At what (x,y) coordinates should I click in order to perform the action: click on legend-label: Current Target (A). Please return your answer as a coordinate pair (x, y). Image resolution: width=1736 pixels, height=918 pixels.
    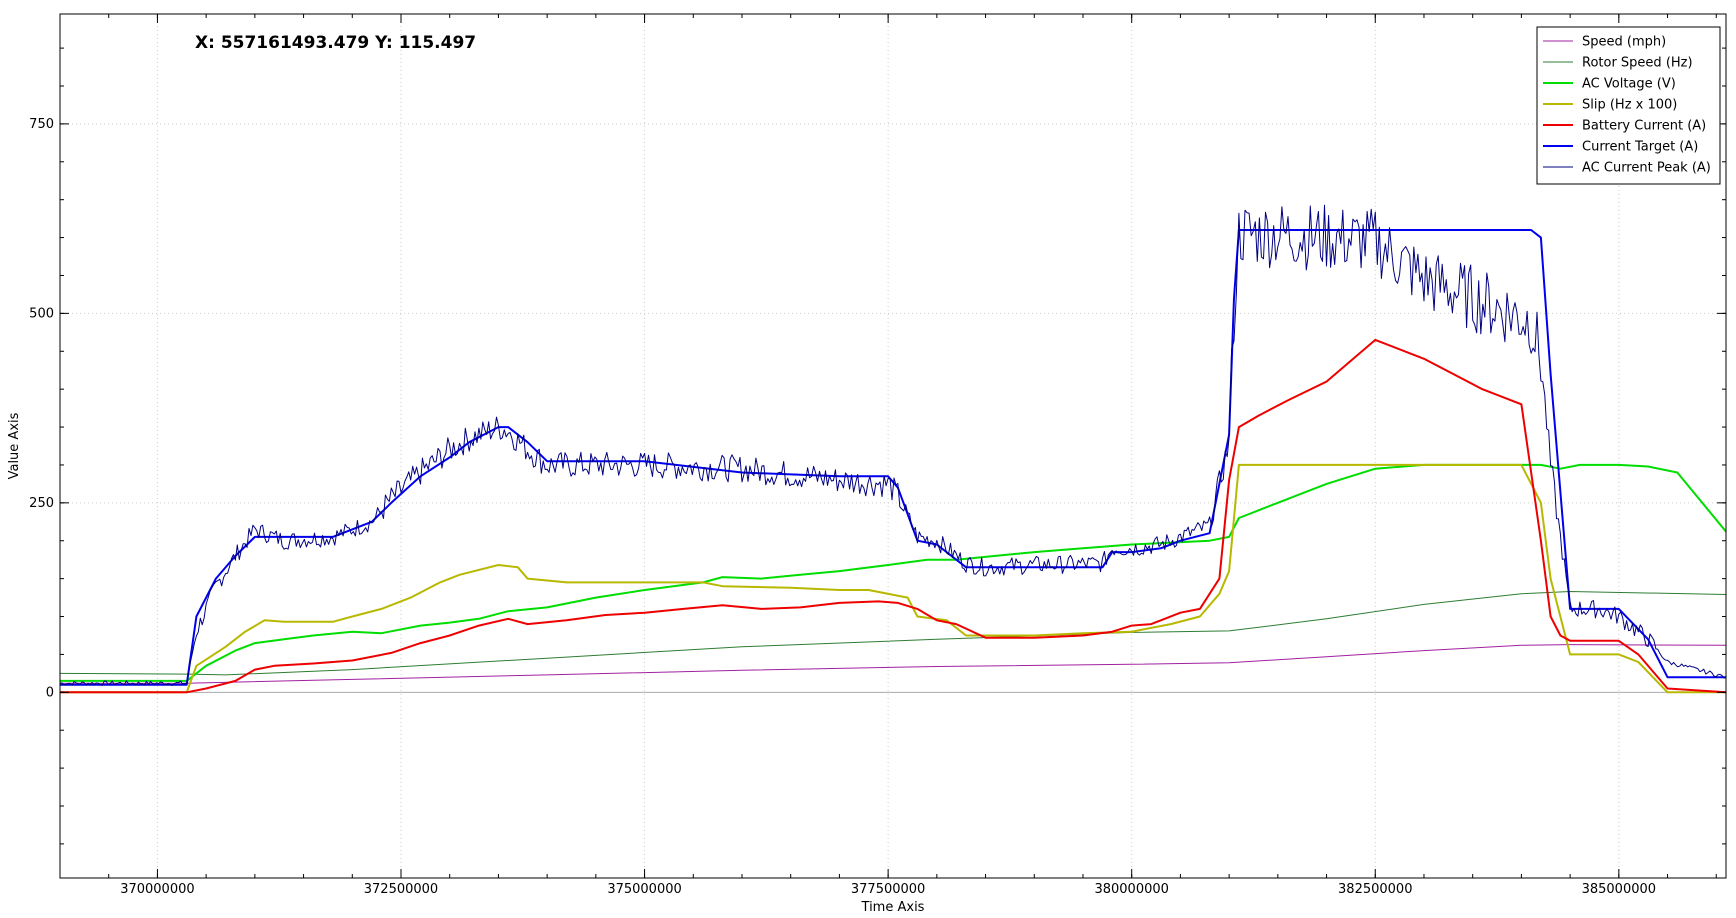
    Looking at the image, I should click on (1640, 147).